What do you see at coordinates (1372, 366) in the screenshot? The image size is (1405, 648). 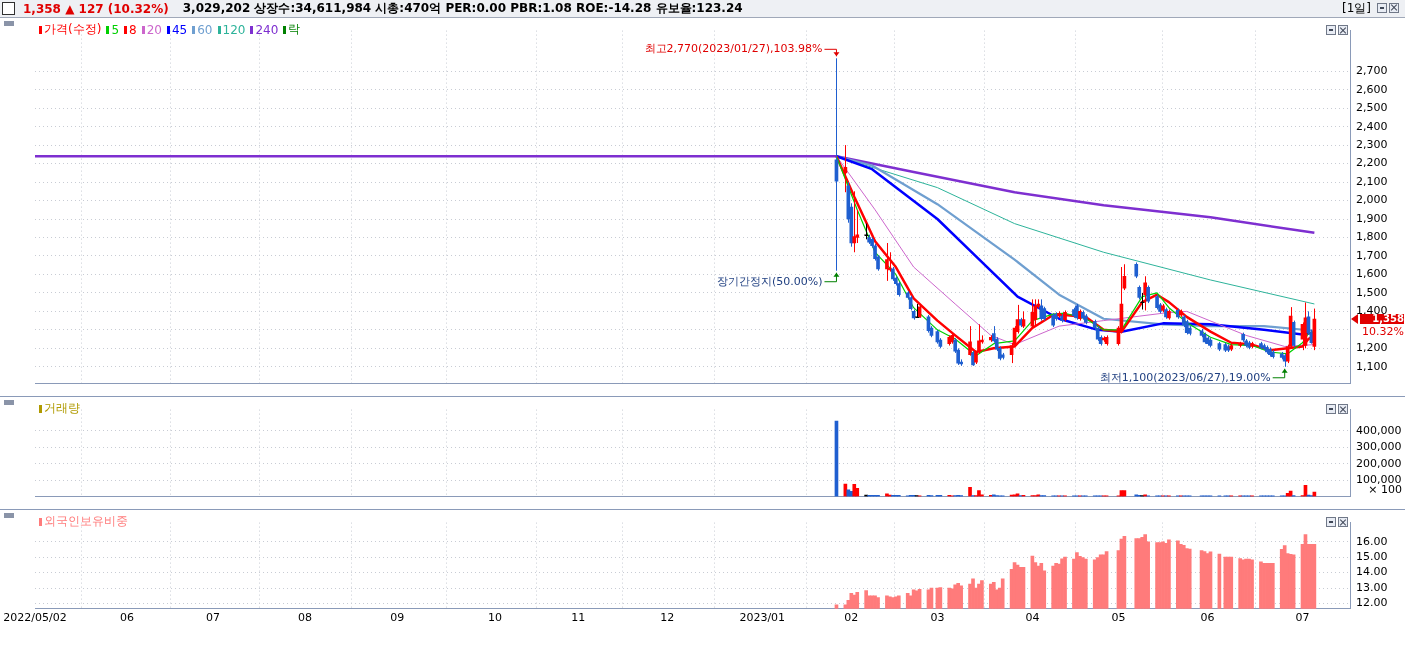 I see `y-tick-label: 1,100` at bounding box center [1372, 366].